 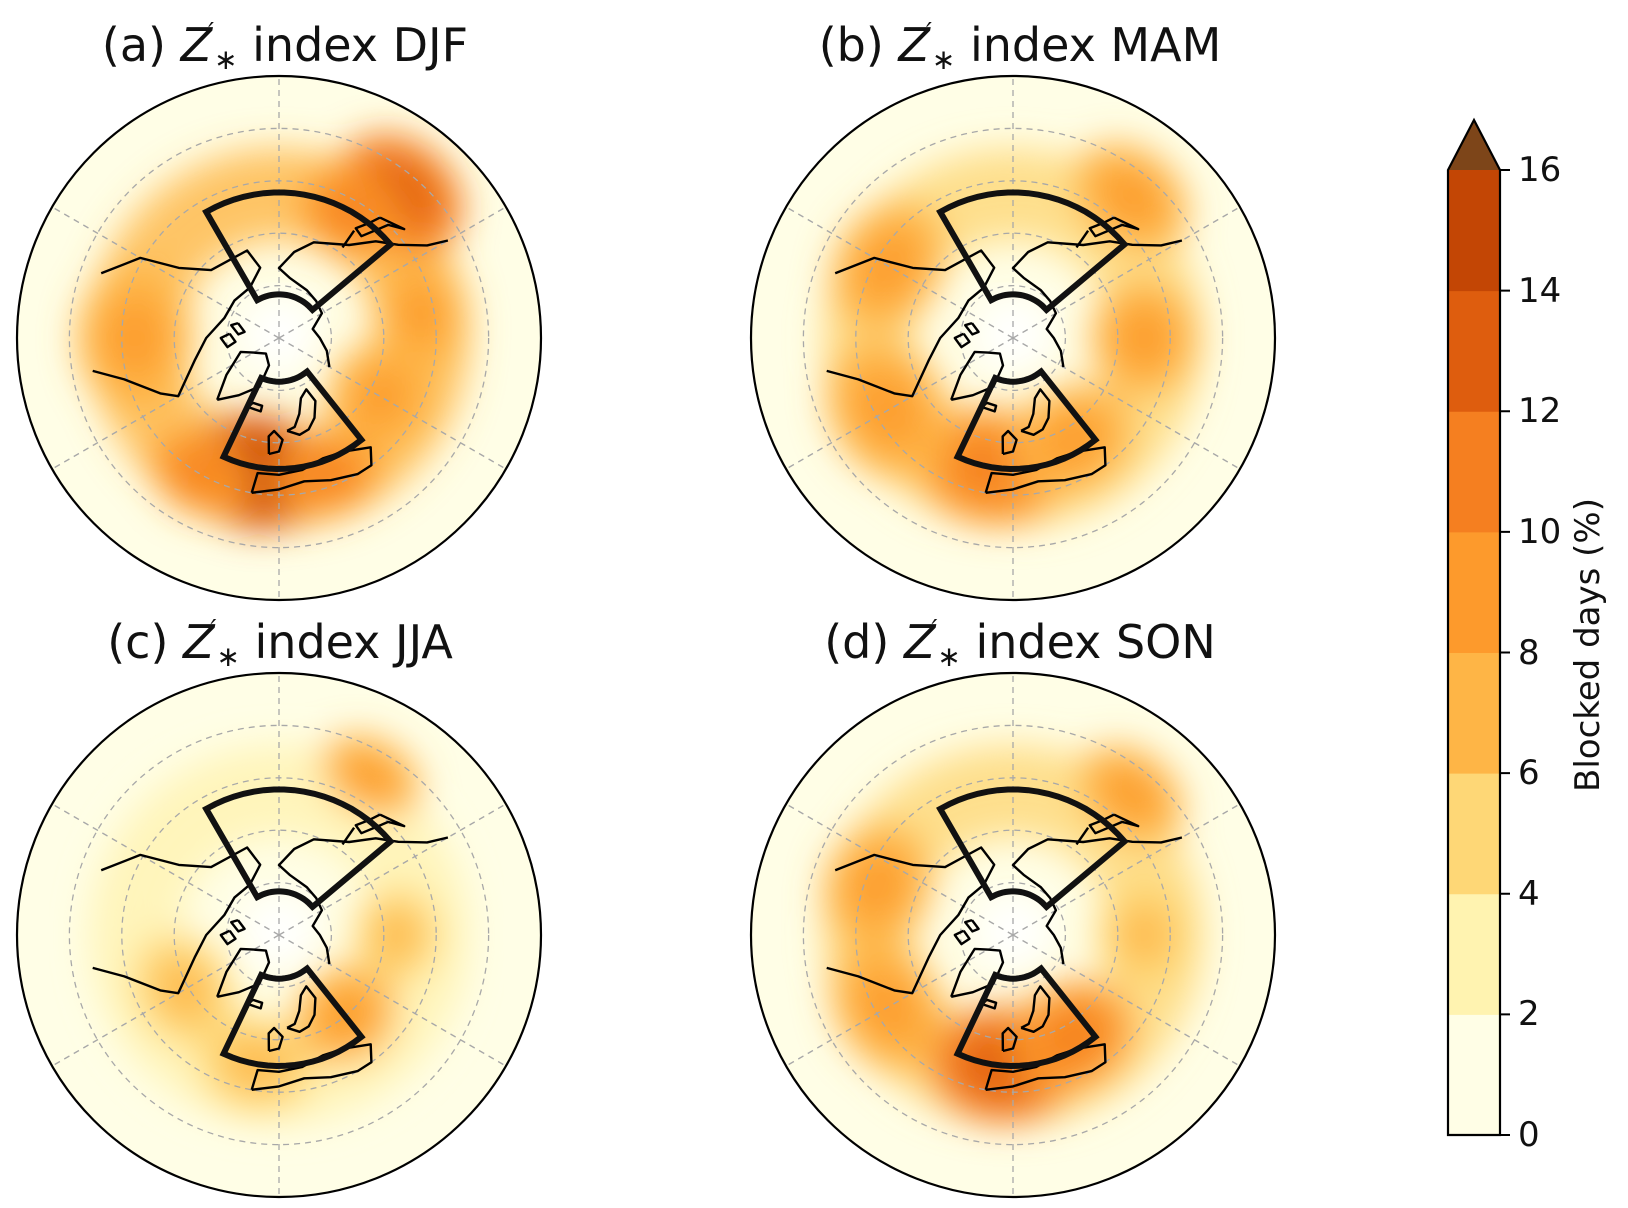 I want to click on colorbar-tick-label: 12, so click(x=1540, y=411).